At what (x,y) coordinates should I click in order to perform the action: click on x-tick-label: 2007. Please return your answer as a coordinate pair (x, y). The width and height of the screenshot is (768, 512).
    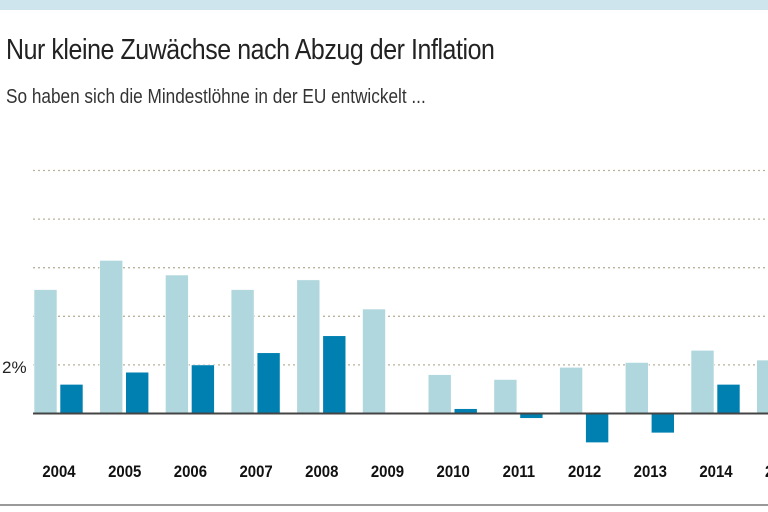
    Looking at the image, I should click on (255, 472).